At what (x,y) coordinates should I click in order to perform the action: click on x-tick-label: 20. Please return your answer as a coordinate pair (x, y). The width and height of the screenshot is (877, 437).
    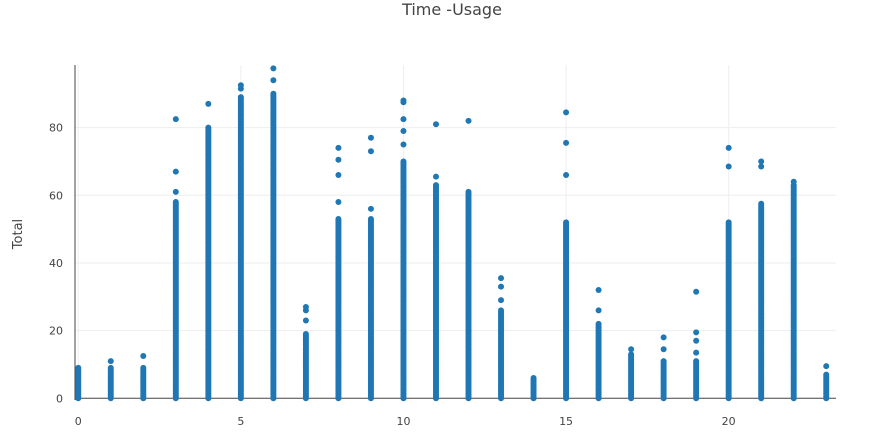
    Looking at the image, I should click on (729, 421).